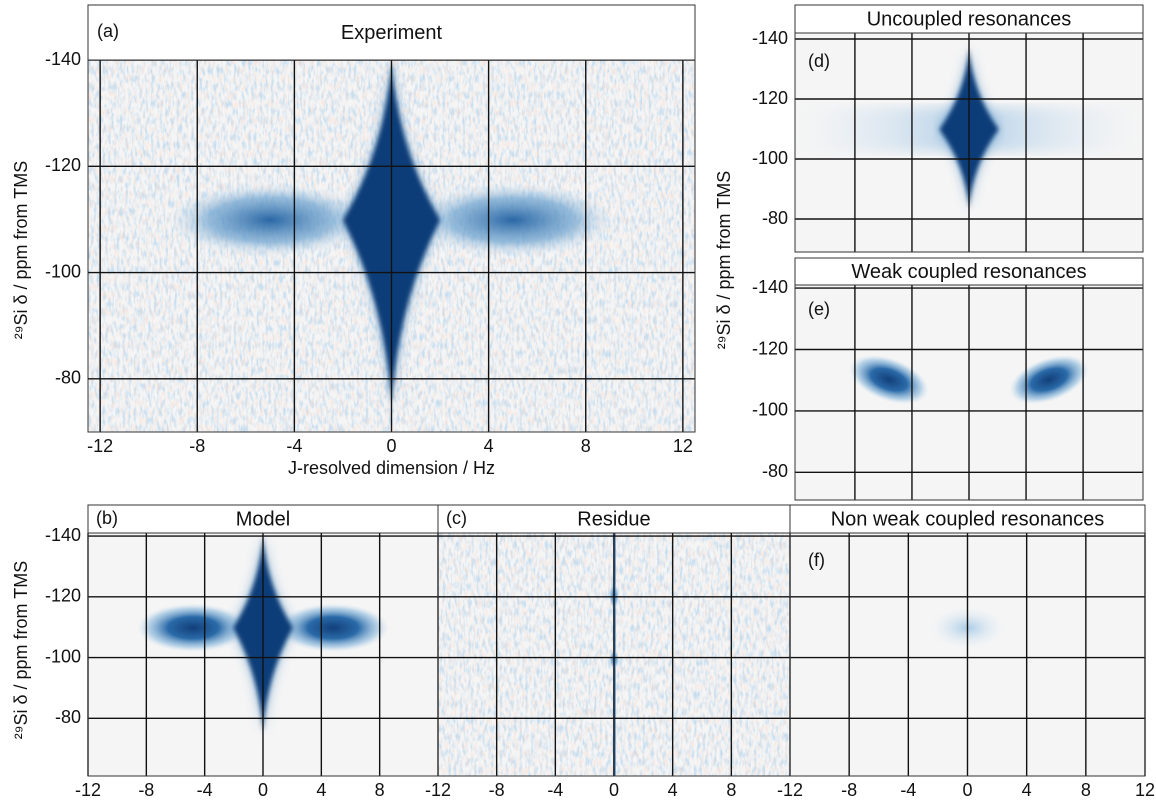 Image resolution: width=1156 pixels, height=804 pixels. I want to click on panel-title: Experiment, so click(392, 33).